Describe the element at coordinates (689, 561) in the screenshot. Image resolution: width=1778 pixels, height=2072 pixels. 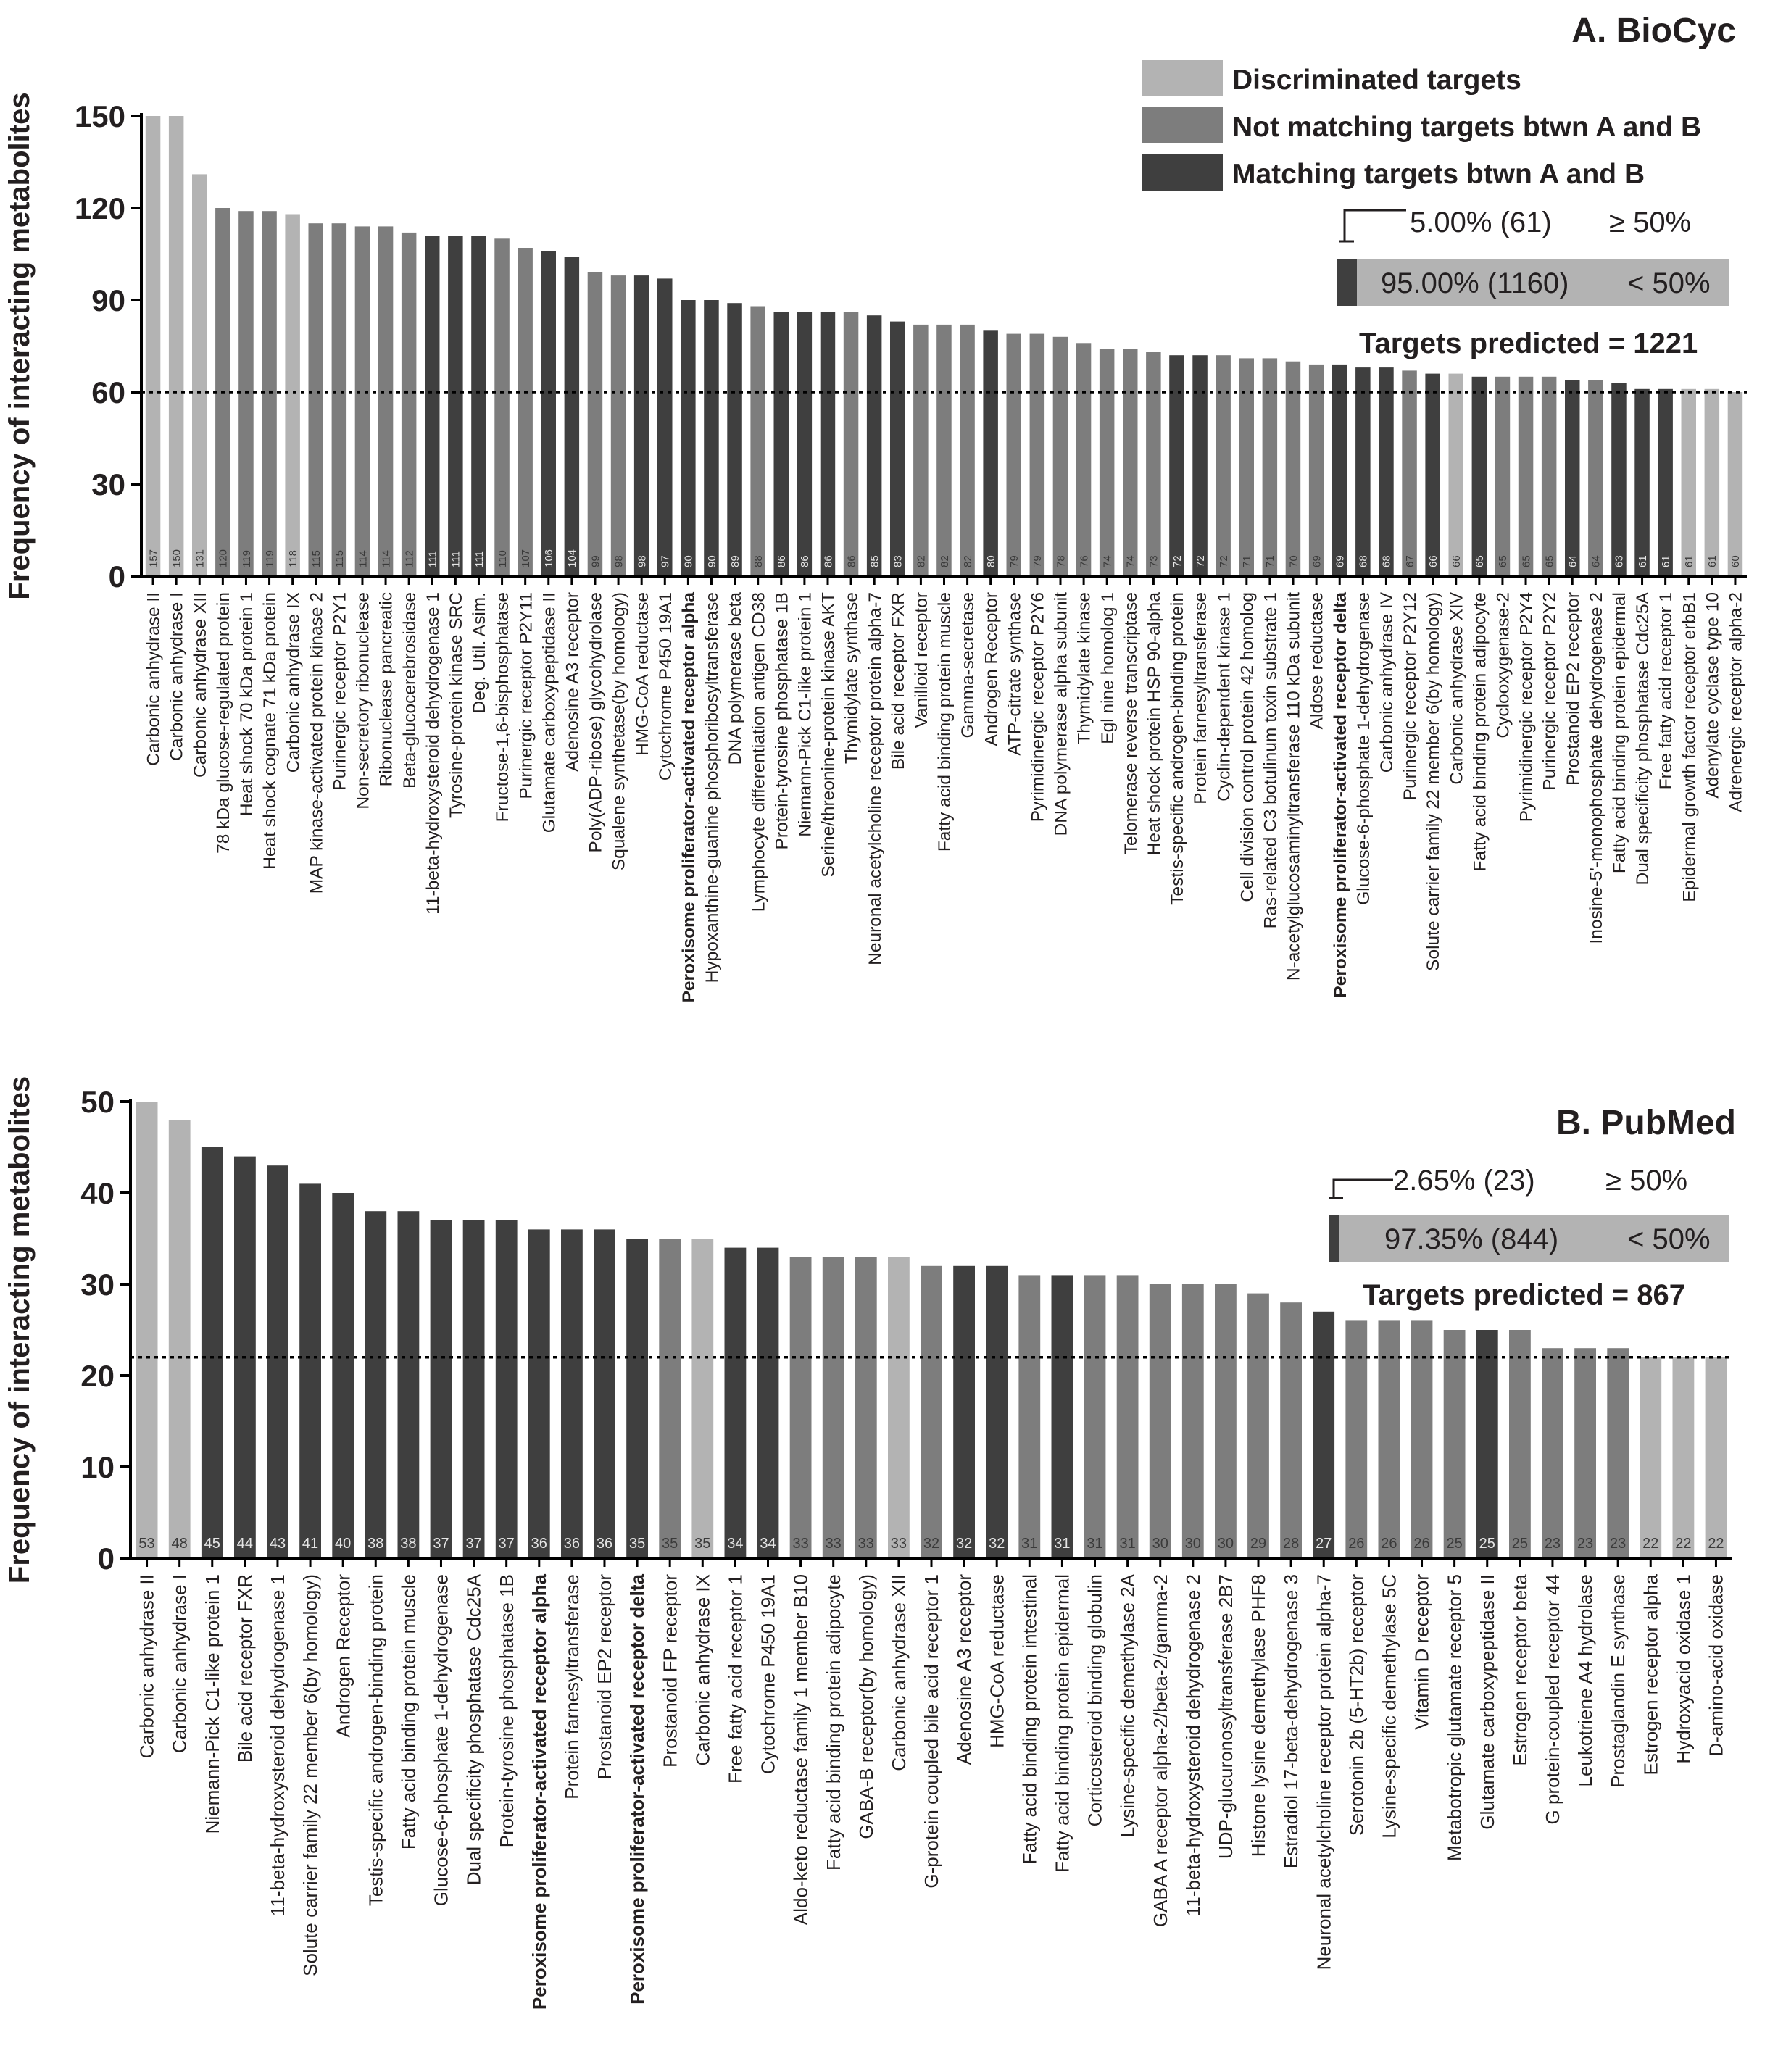
I see `chart-a-count-label: 90` at that location.